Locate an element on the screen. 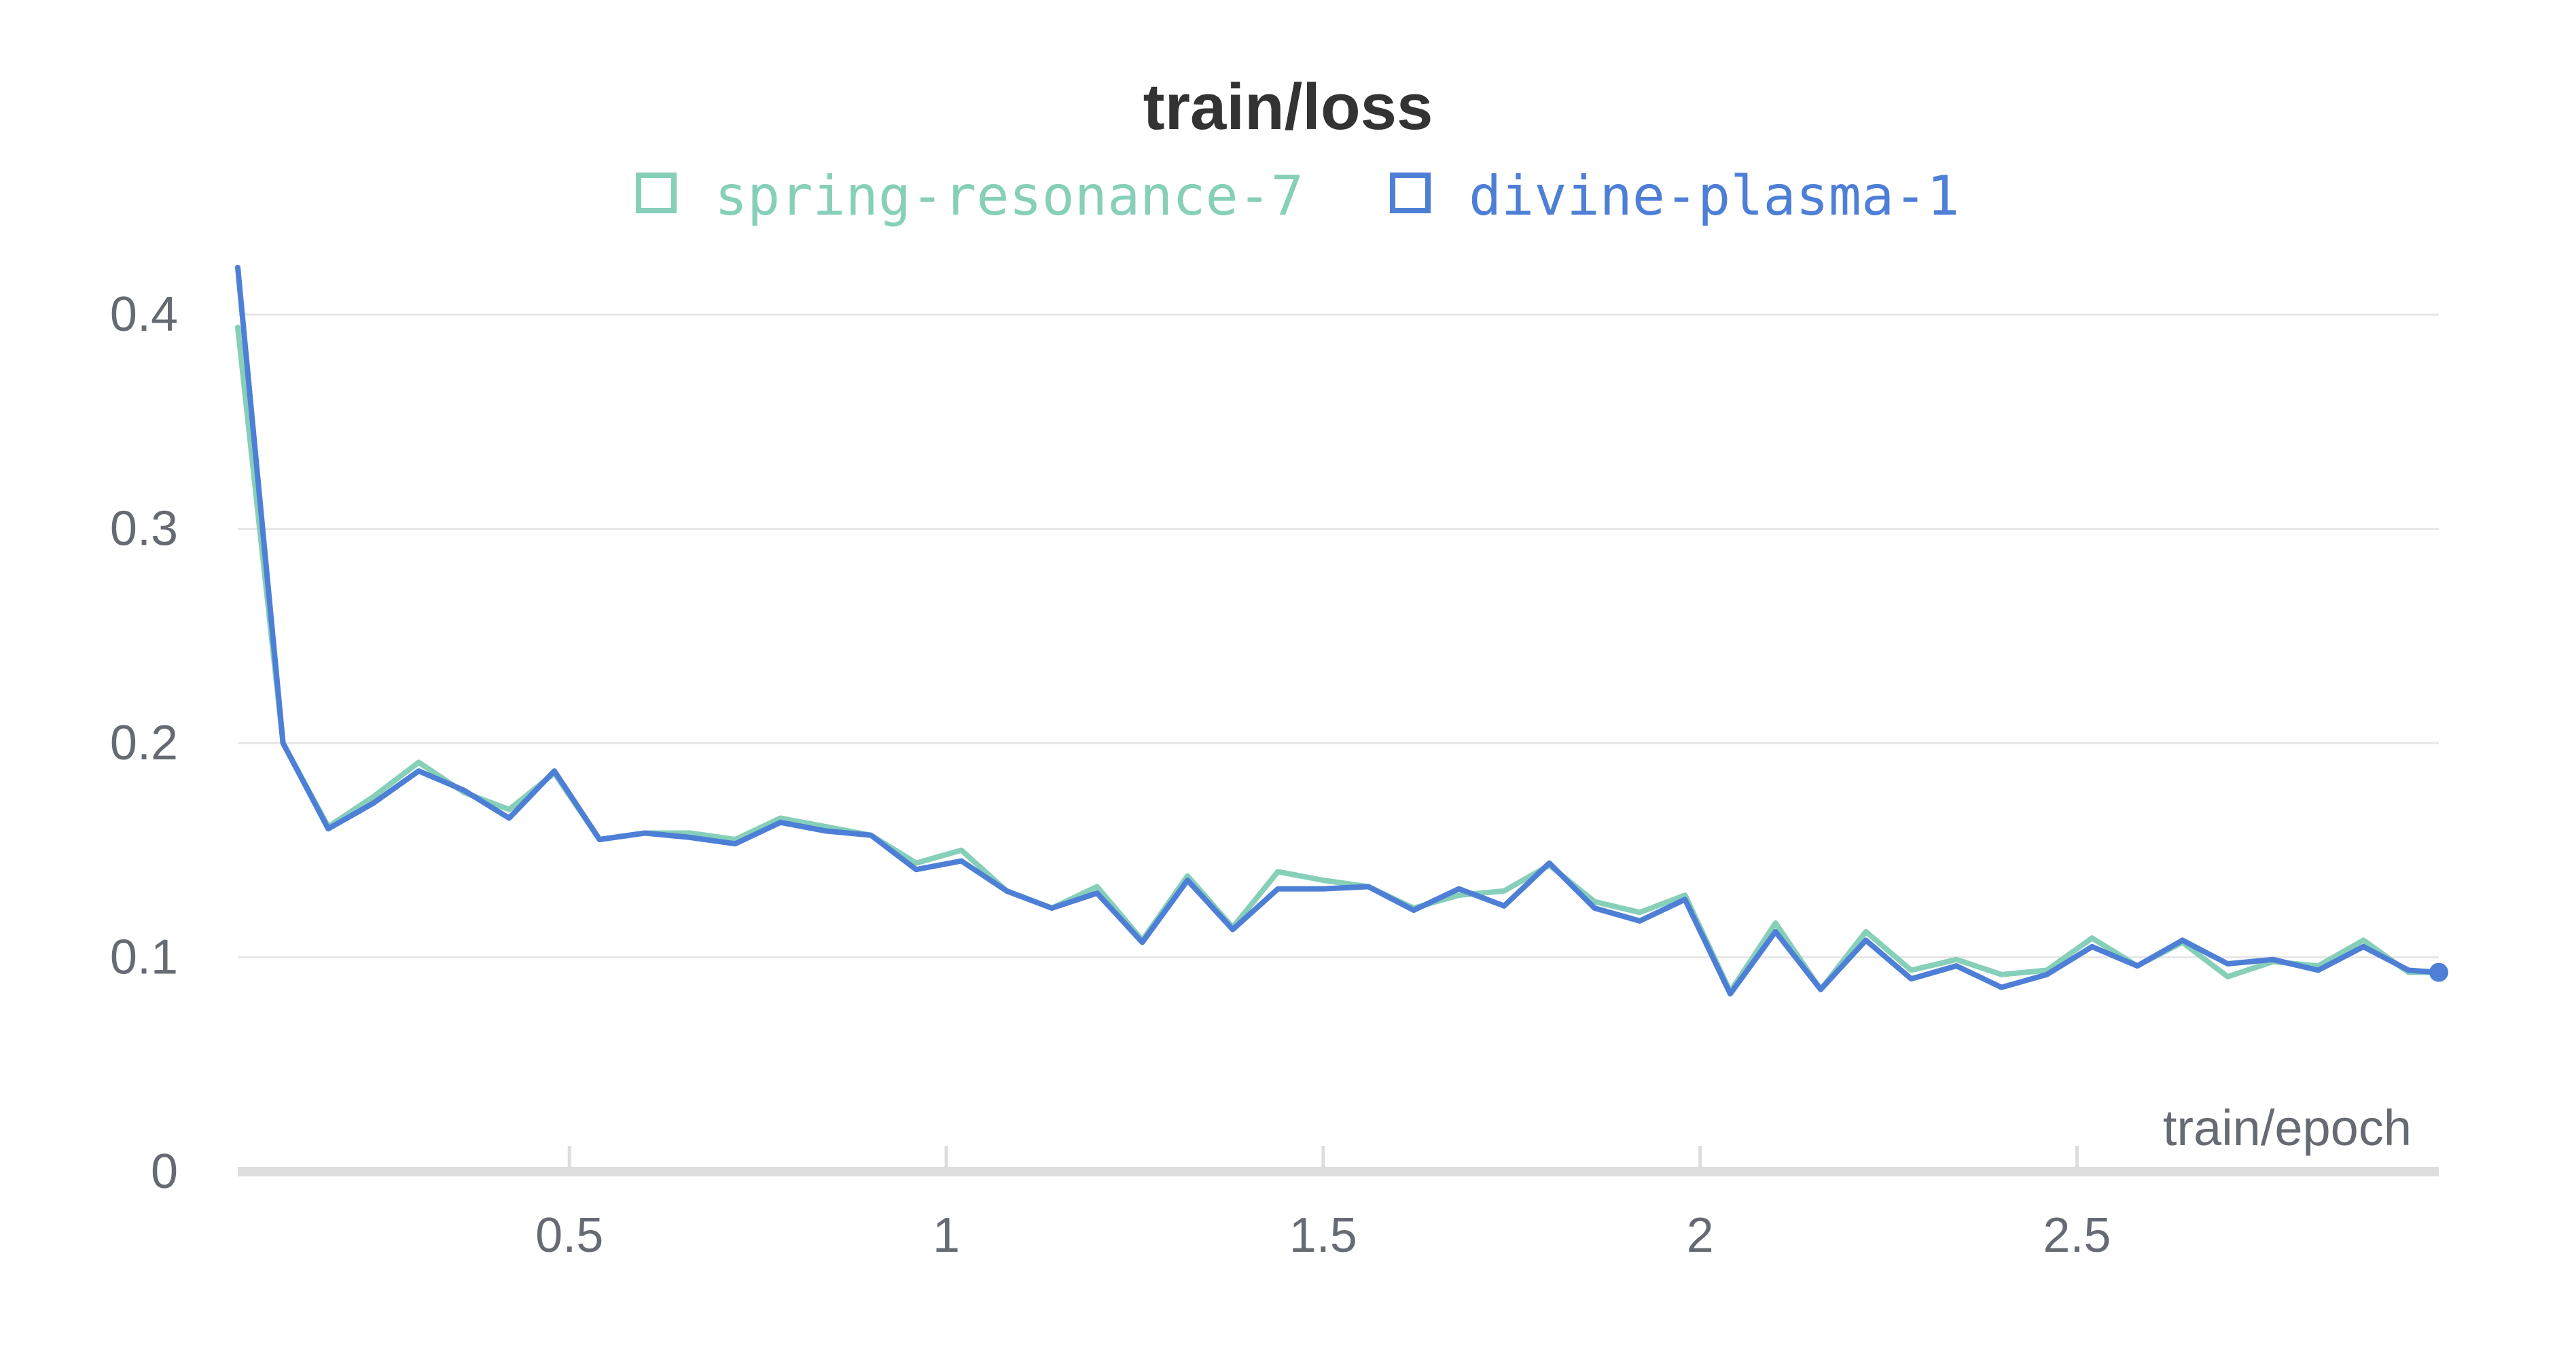 The width and height of the screenshot is (2576, 1353). legend-item-spring-resonance-7: spring-resonance-7 is located at coordinates (970, 196).